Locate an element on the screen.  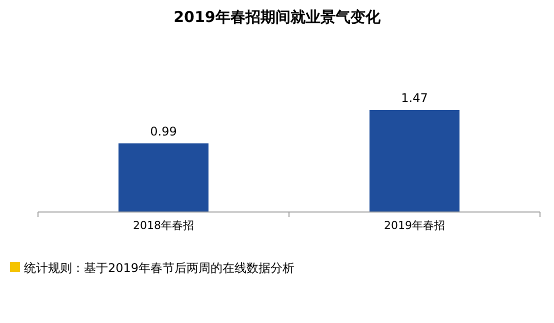
chart-title: 2019年春招期间就业景气变化 is located at coordinates (278, 17).